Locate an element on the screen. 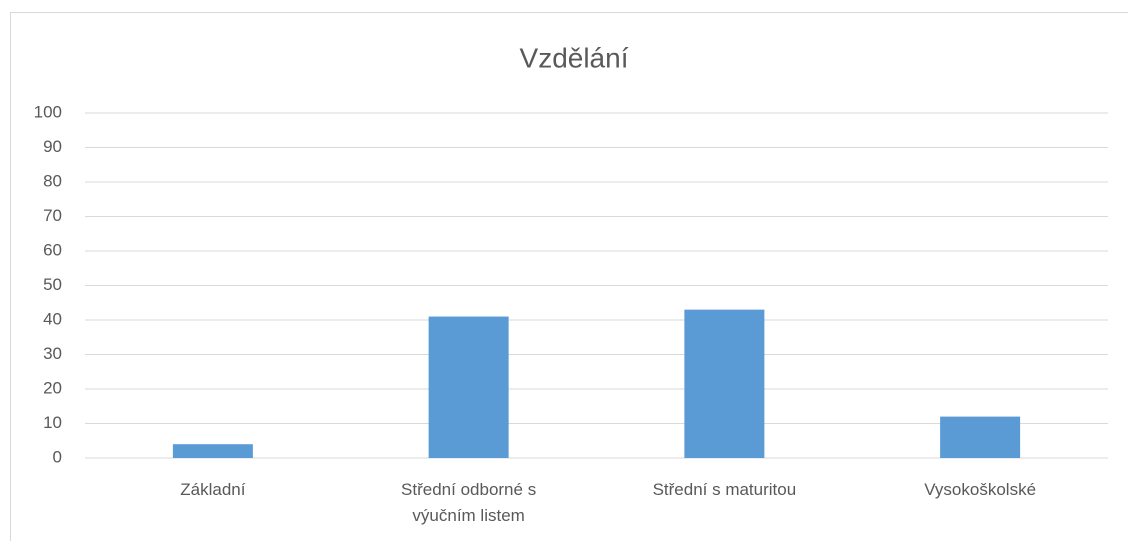 This screenshot has height=541, width=1128. x-tick-label: Střední s maturitou is located at coordinates (724, 489).